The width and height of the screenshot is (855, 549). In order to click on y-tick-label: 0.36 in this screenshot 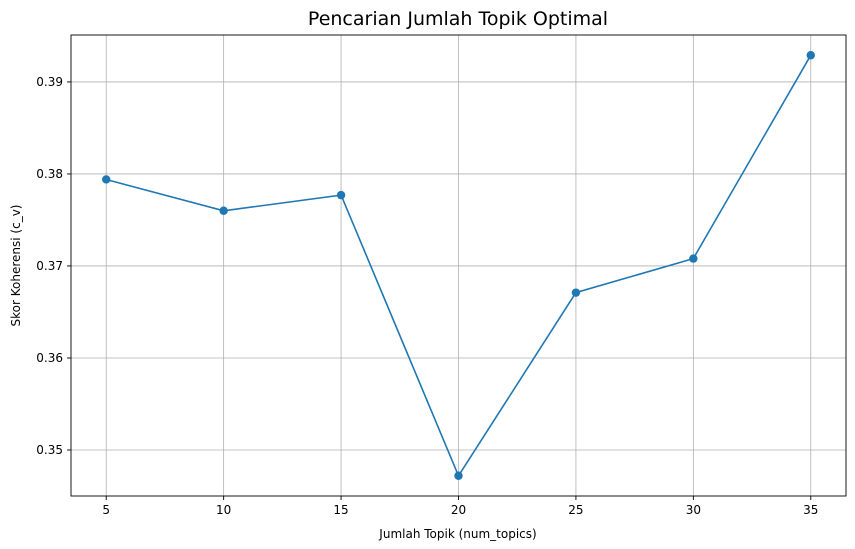, I will do `click(49, 358)`.